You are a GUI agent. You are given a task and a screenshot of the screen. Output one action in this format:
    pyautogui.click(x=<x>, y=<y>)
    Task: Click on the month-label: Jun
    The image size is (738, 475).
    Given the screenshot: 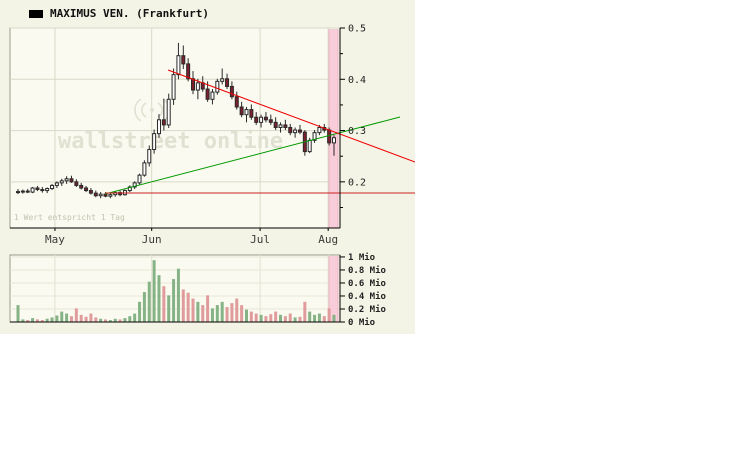 What is the action you would take?
    pyautogui.click(x=152, y=239)
    